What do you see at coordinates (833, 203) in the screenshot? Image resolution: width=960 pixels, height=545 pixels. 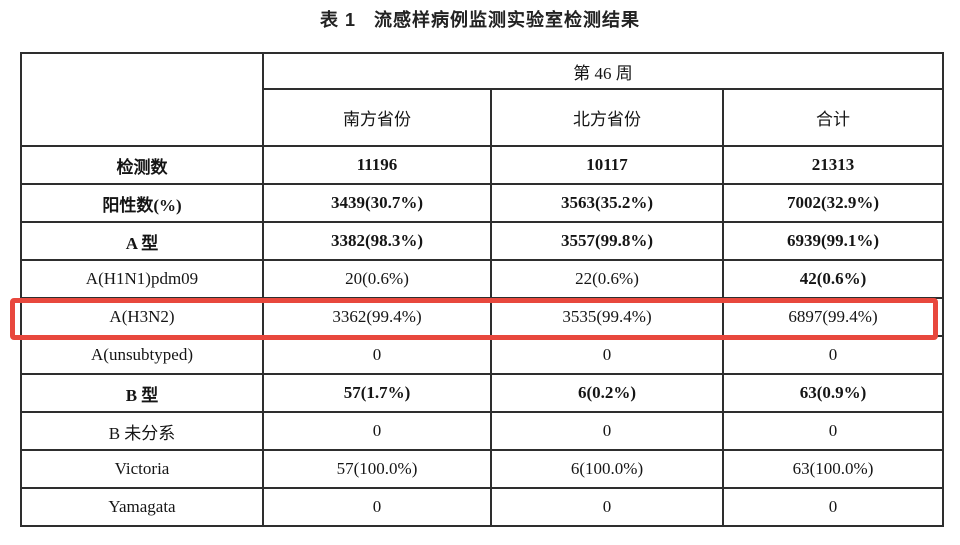 I see `cell-total: 7002(32.9%)` at bounding box center [833, 203].